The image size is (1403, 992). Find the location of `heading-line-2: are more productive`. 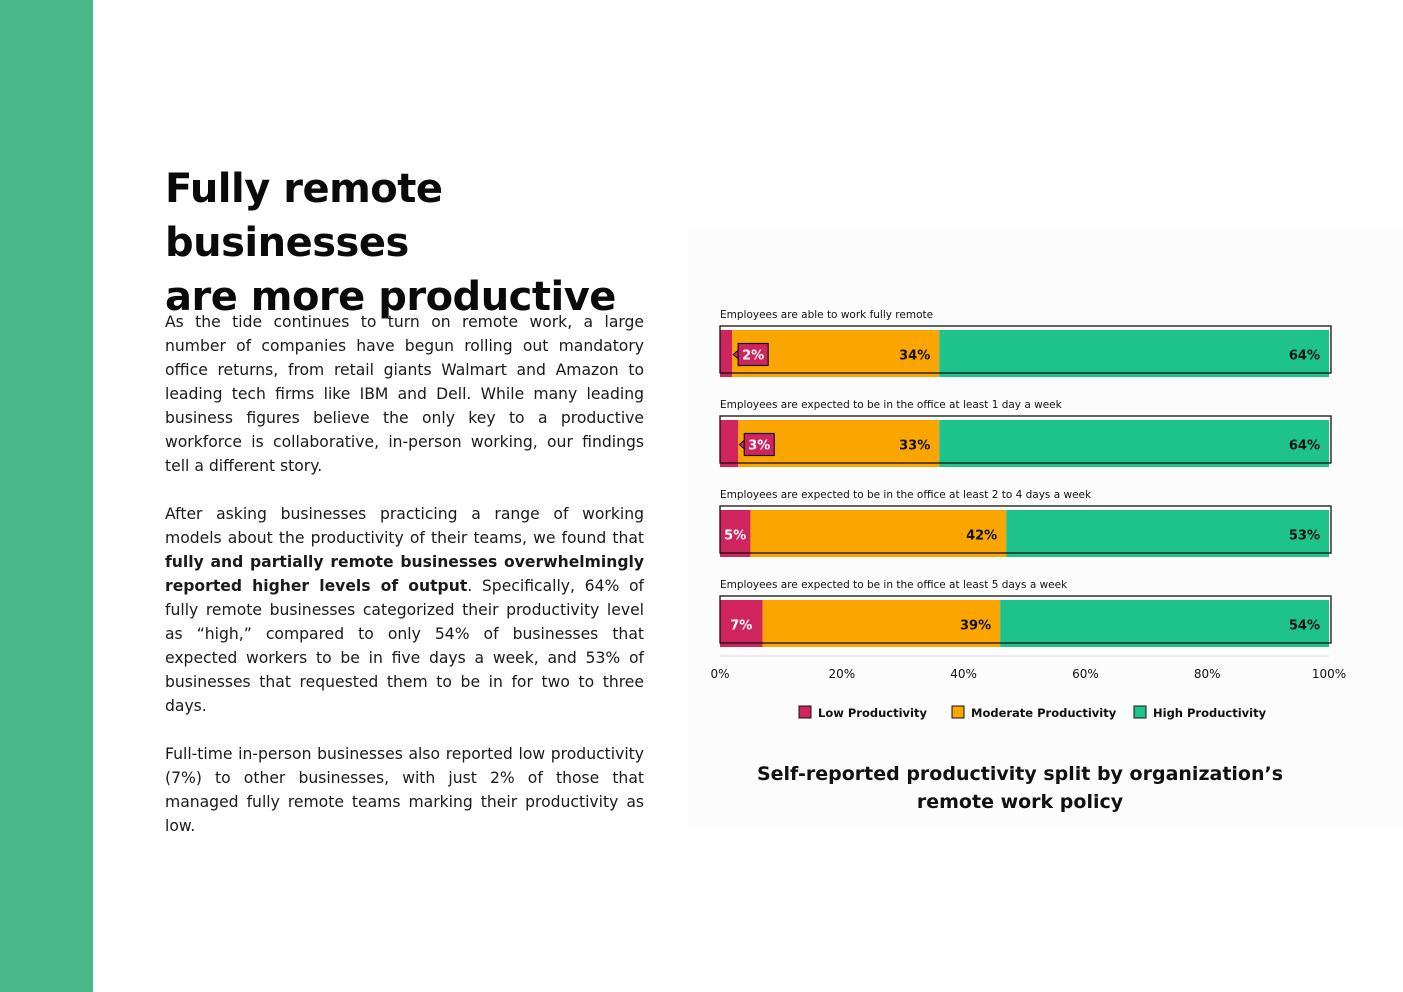

heading-line-2: are more productive is located at coordinates (390, 297).